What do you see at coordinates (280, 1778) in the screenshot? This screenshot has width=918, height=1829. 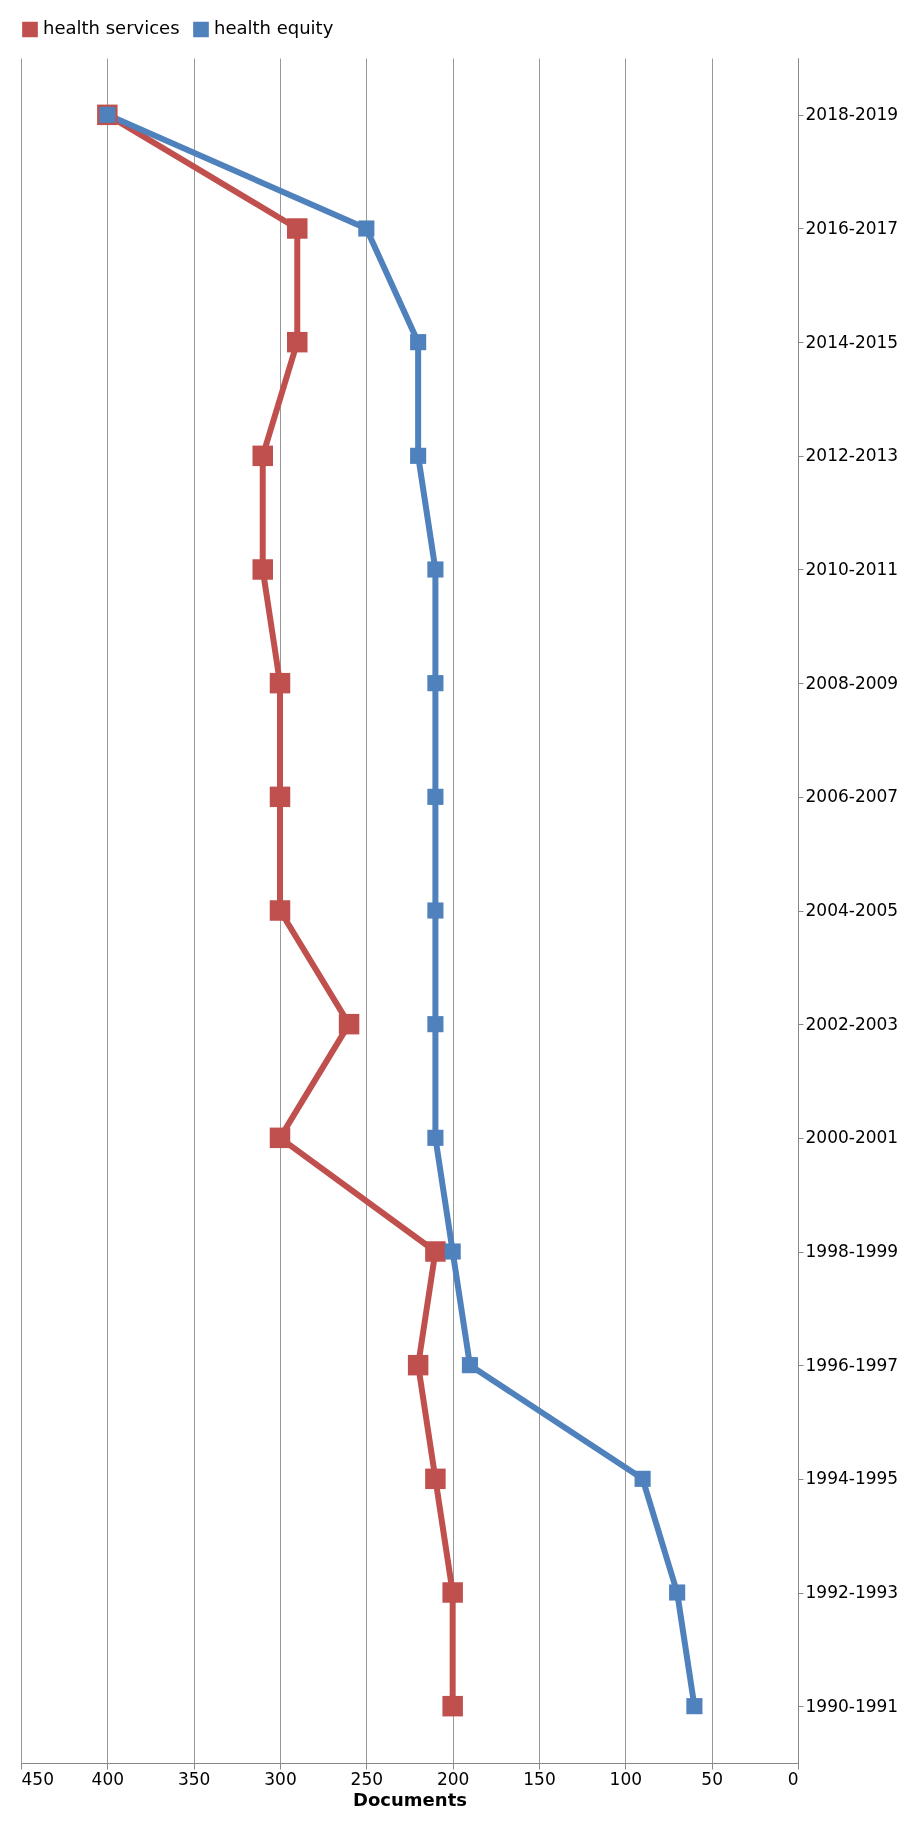 I see `x-tick-label: 300` at bounding box center [280, 1778].